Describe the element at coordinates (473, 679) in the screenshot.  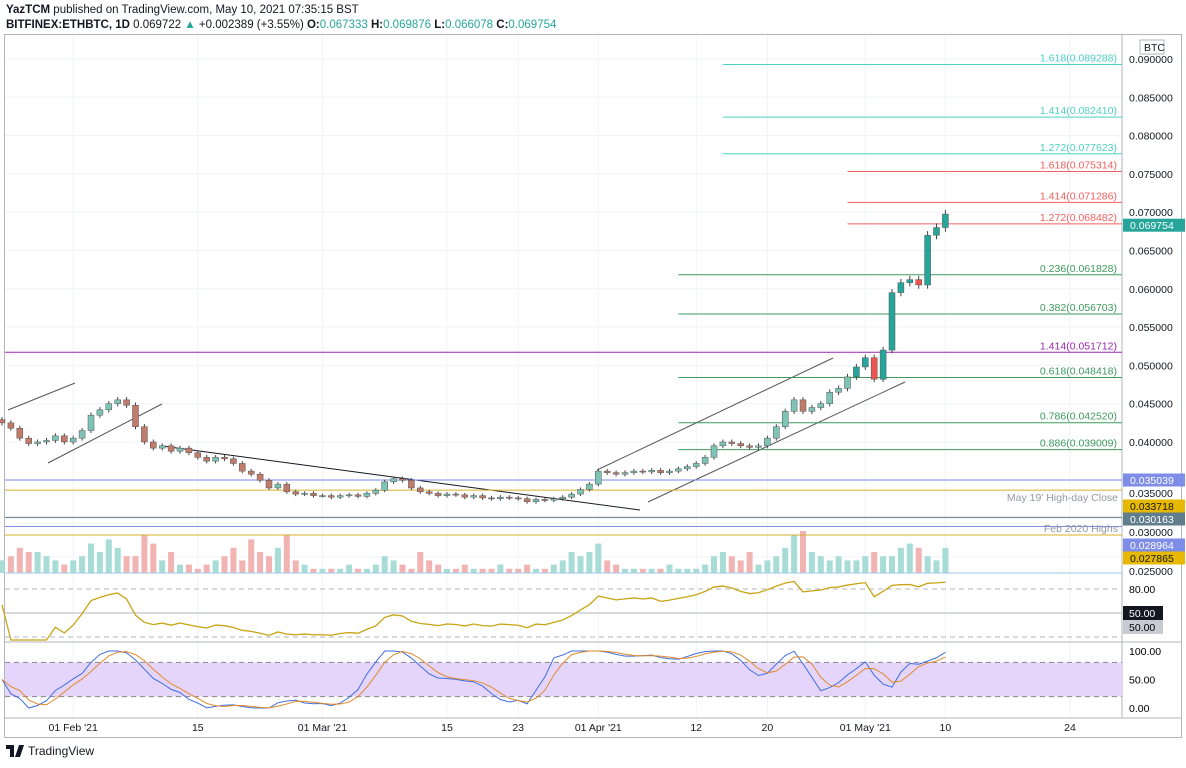
I see `stoch-k-line` at that location.